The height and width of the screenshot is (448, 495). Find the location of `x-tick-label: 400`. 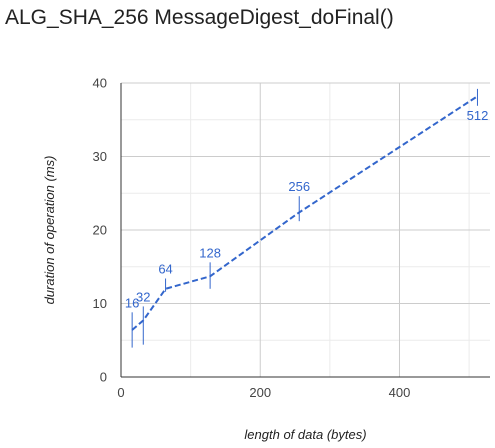

x-tick-label: 400 is located at coordinates (400, 392).